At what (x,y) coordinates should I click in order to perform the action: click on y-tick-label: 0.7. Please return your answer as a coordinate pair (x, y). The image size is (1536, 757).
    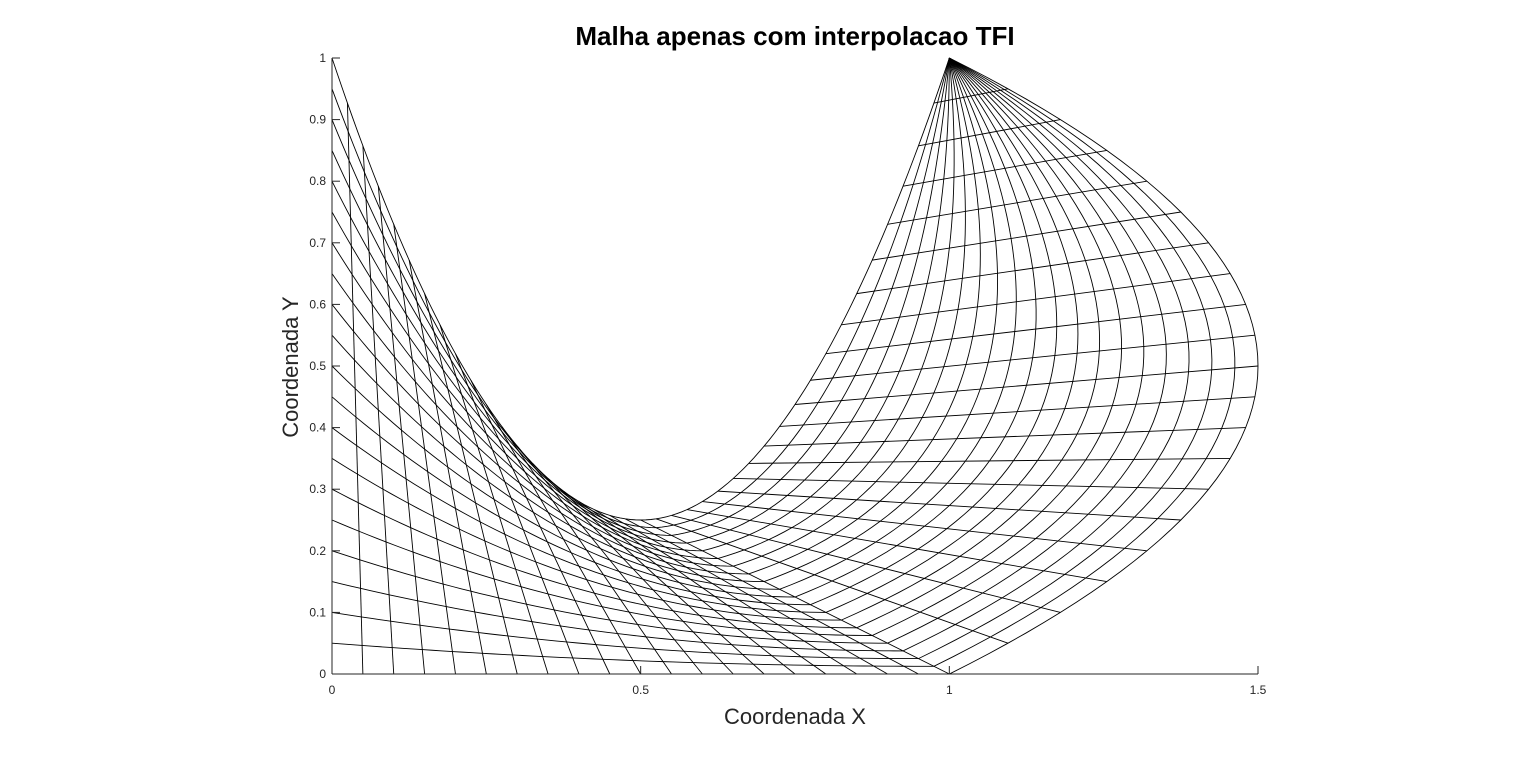
    Looking at the image, I should click on (317, 243).